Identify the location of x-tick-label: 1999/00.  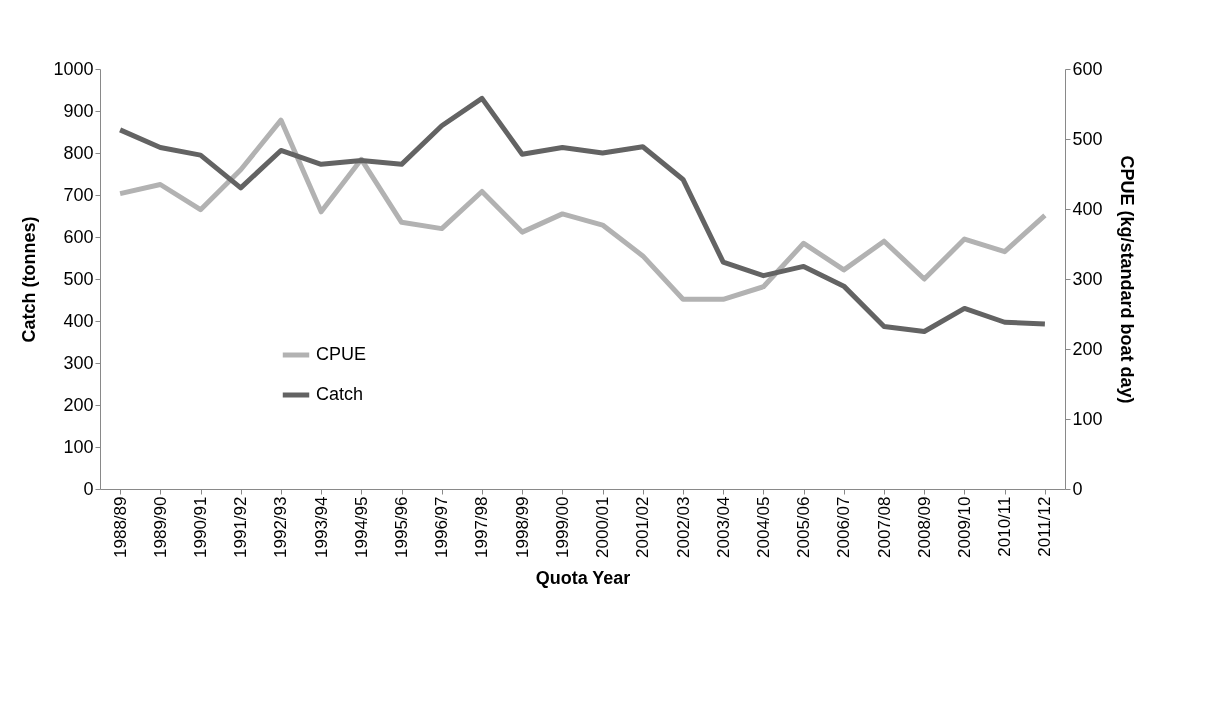
(562, 527).